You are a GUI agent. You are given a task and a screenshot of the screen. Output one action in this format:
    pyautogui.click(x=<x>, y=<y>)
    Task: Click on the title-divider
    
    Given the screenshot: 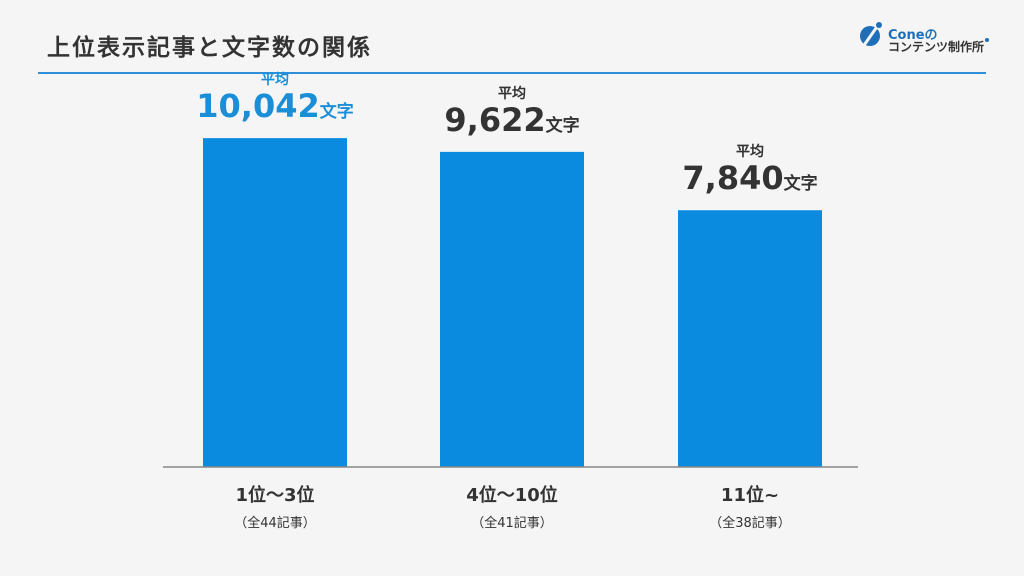 What is the action you would take?
    pyautogui.click(x=512, y=73)
    